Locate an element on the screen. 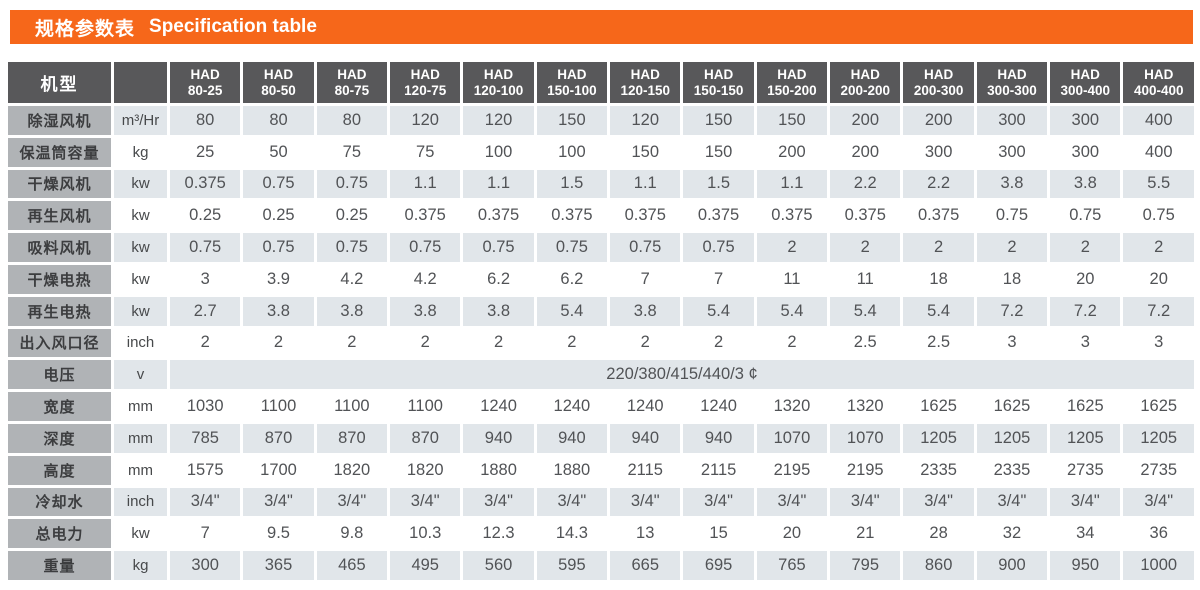  spec-value-cell: 5.4 is located at coordinates (718, 311).